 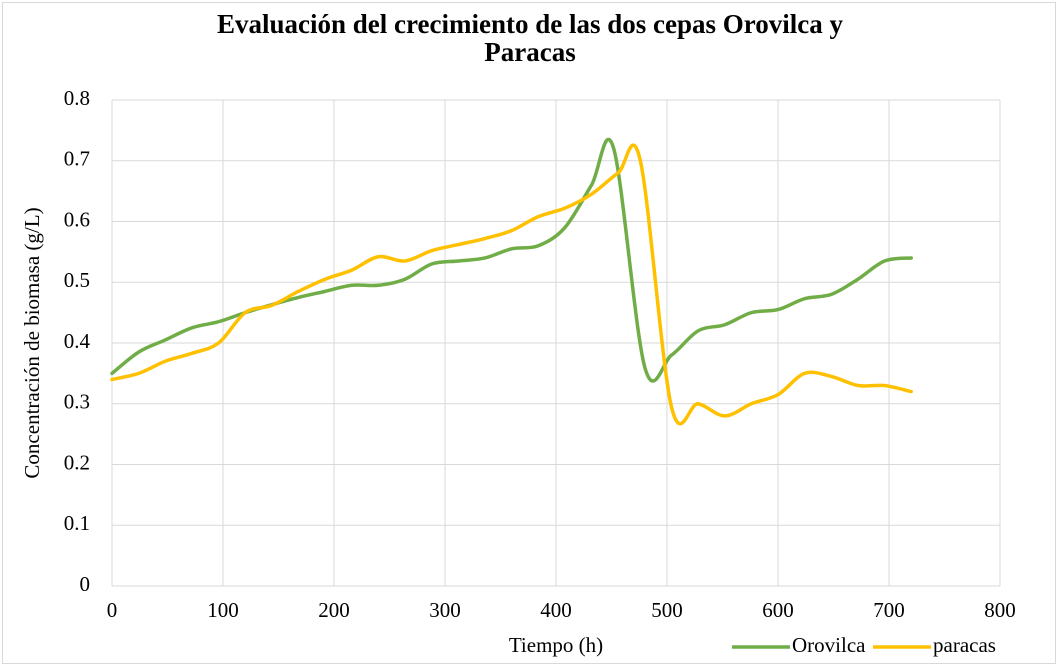 What do you see at coordinates (85, 584) in the screenshot?
I see `y-tick-label: 0` at bounding box center [85, 584].